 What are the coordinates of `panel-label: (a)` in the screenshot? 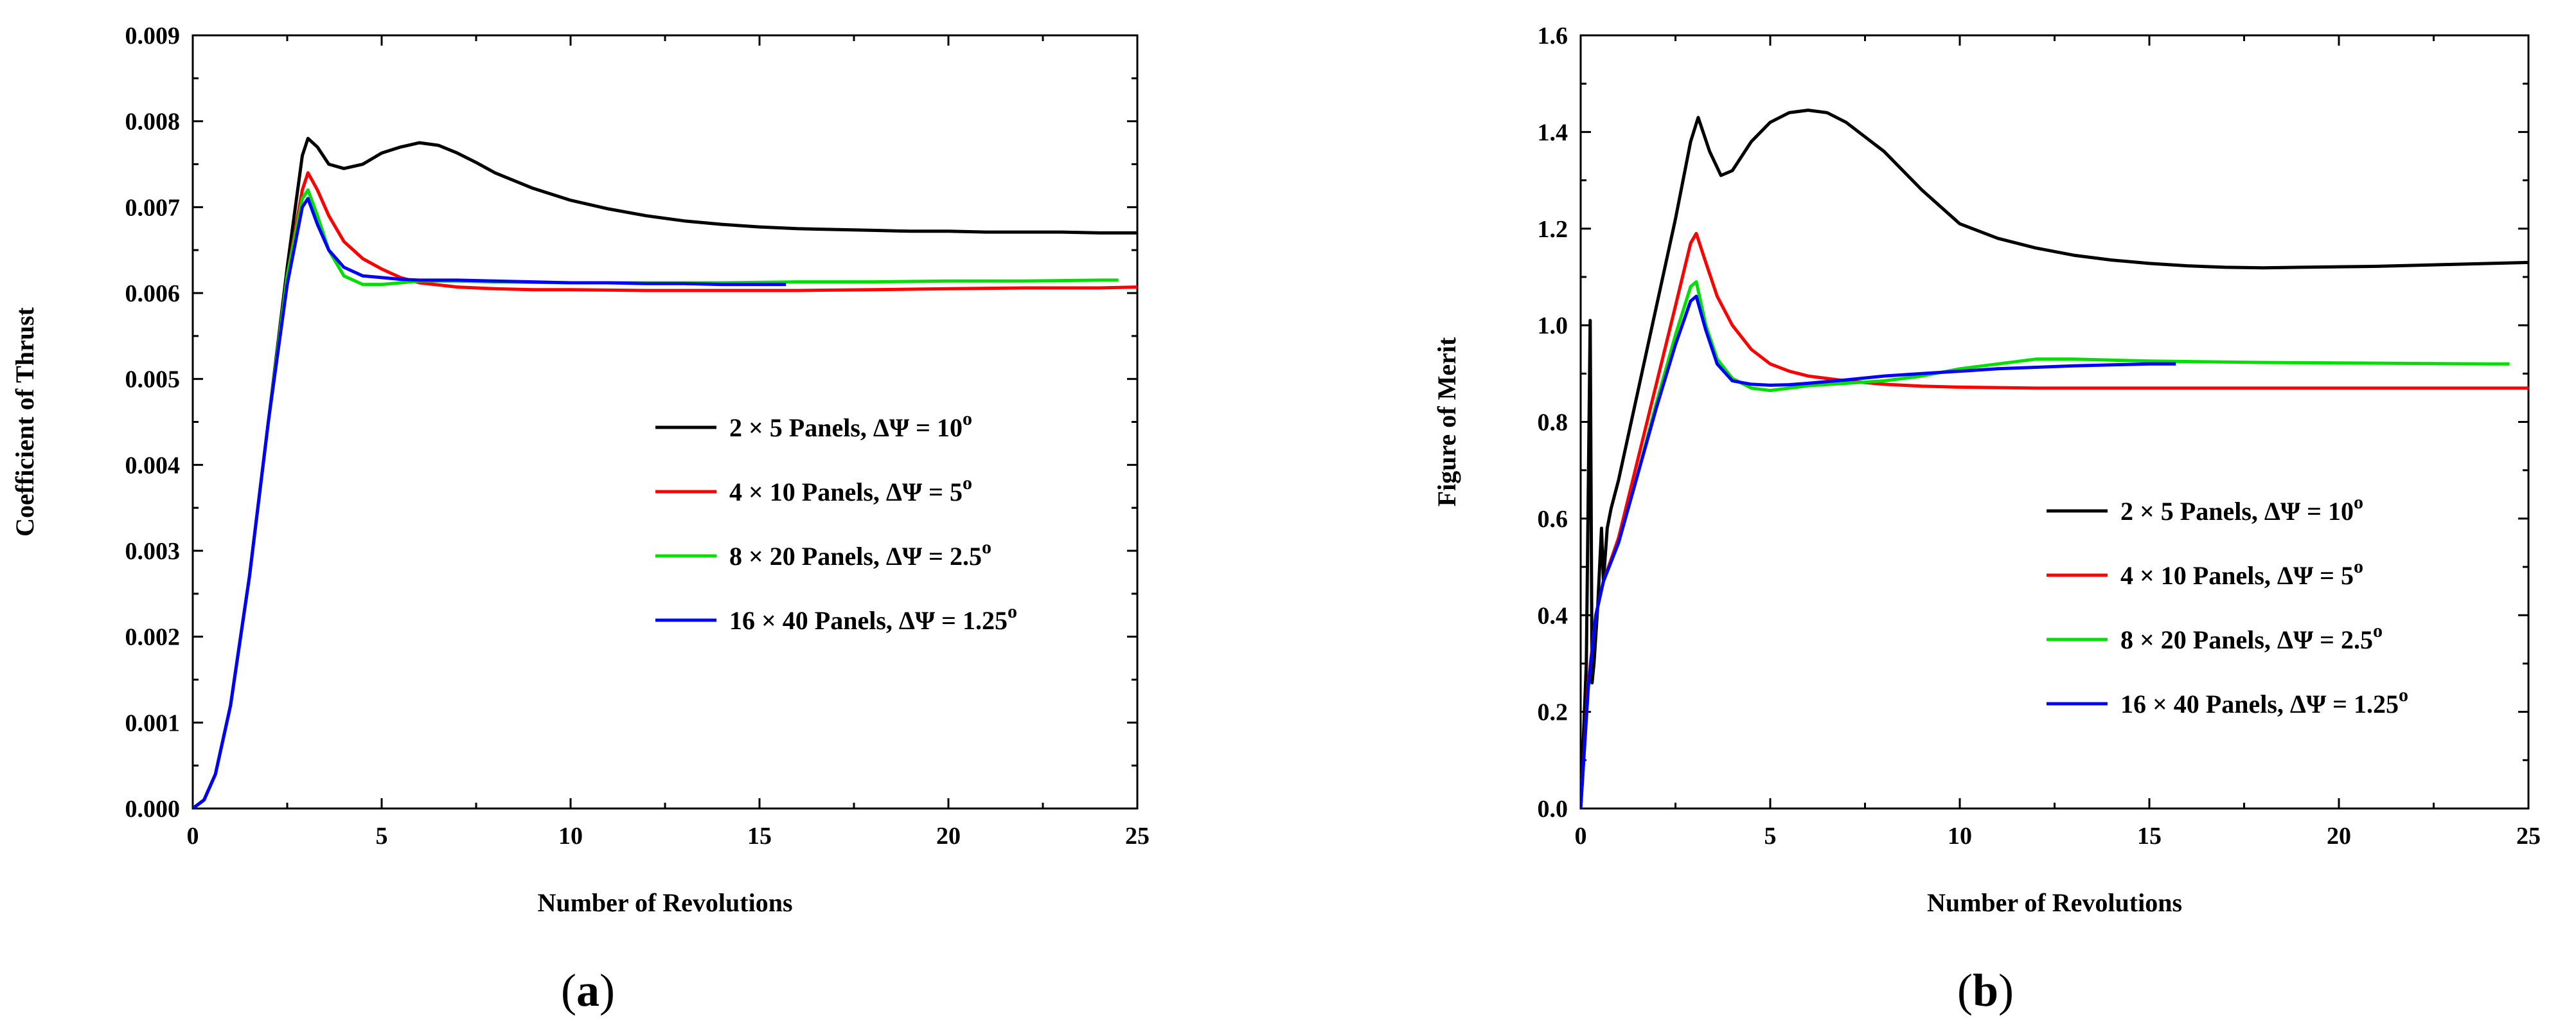 It's located at (588, 990).